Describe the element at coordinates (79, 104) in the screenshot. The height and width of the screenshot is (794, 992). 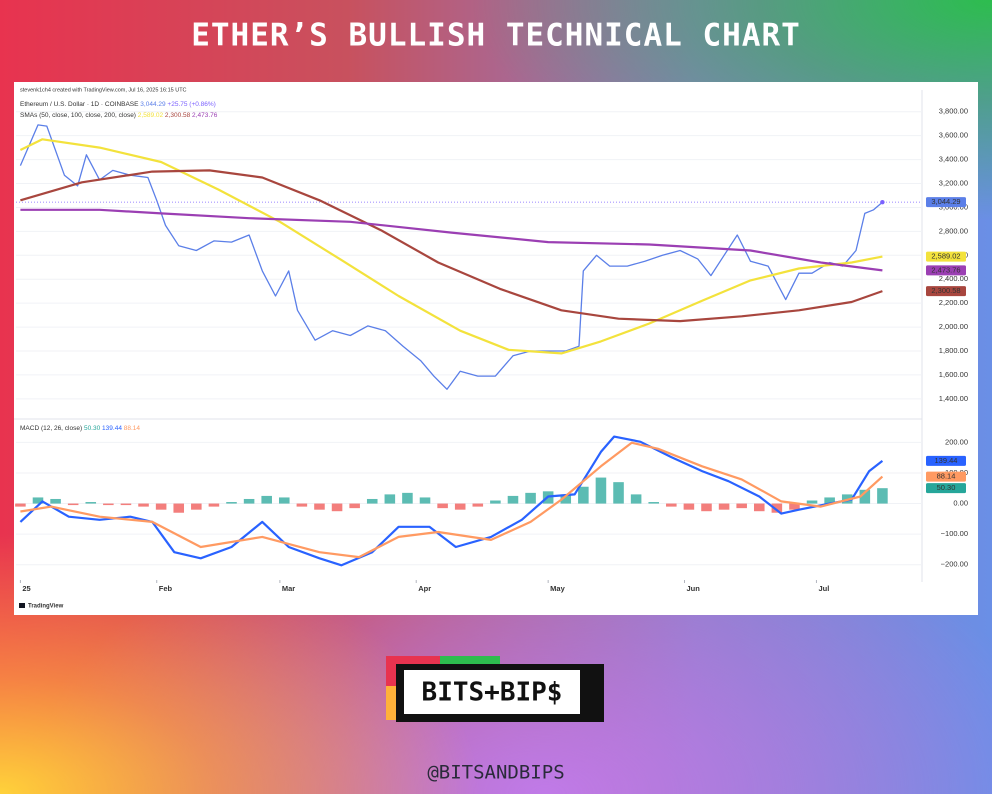
I see `symbol-title: Ethereum / U.S. Dollar · 1D · COINBASE` at that location.